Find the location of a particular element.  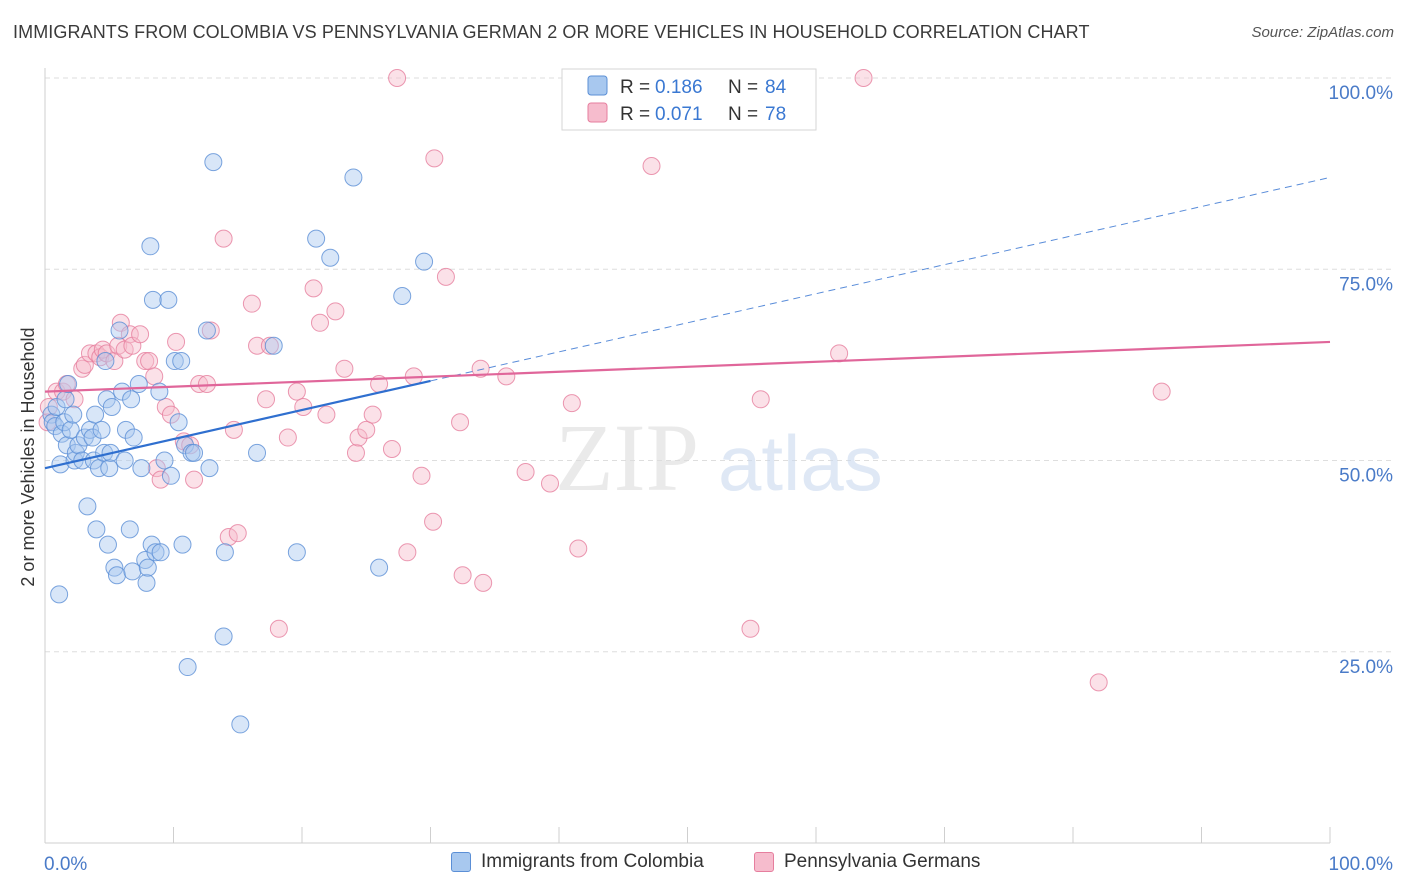

watermark-atlas: atlas is located at coordinates (800, 463).